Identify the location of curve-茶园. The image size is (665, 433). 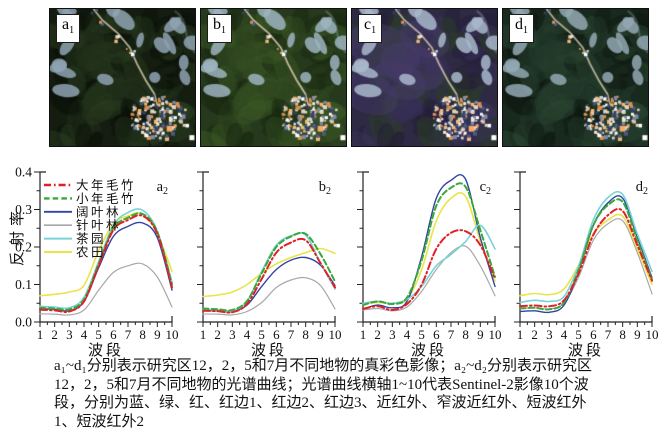
(586, 247).